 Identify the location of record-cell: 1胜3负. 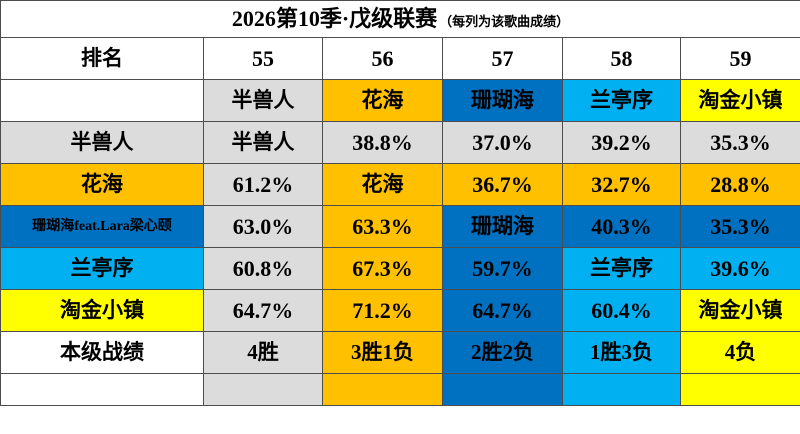
(621, 352).